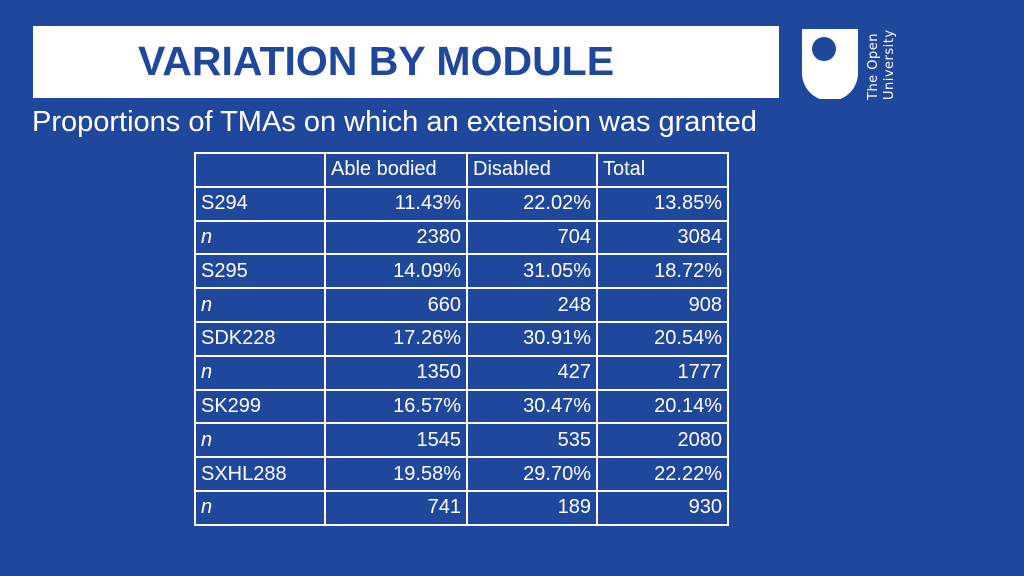 This screenshot has height=576, width=1024. Describe the element at coordinates (532, 372) in the screenshot. I see `table-cell: 427` at that location.